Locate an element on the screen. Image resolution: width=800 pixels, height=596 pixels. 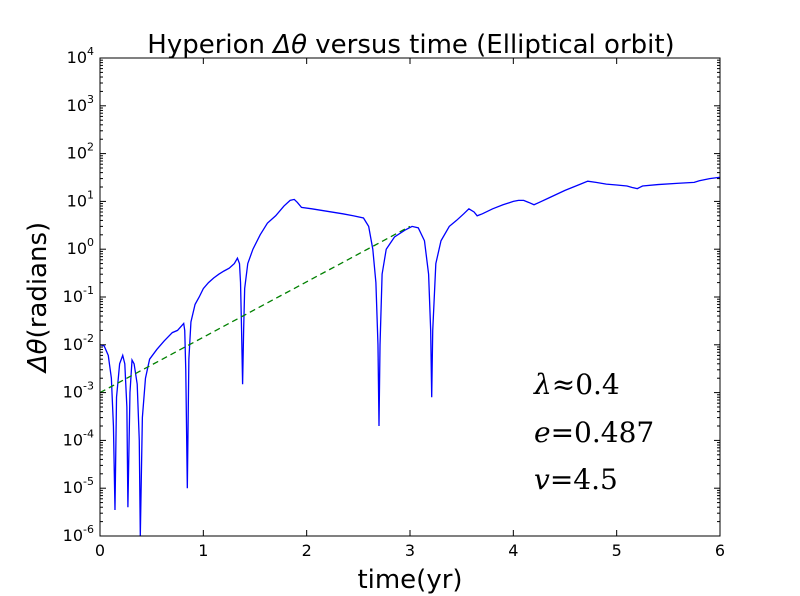
y-tick-label: 10⁻⁶ is located at coordinates (78, 534).